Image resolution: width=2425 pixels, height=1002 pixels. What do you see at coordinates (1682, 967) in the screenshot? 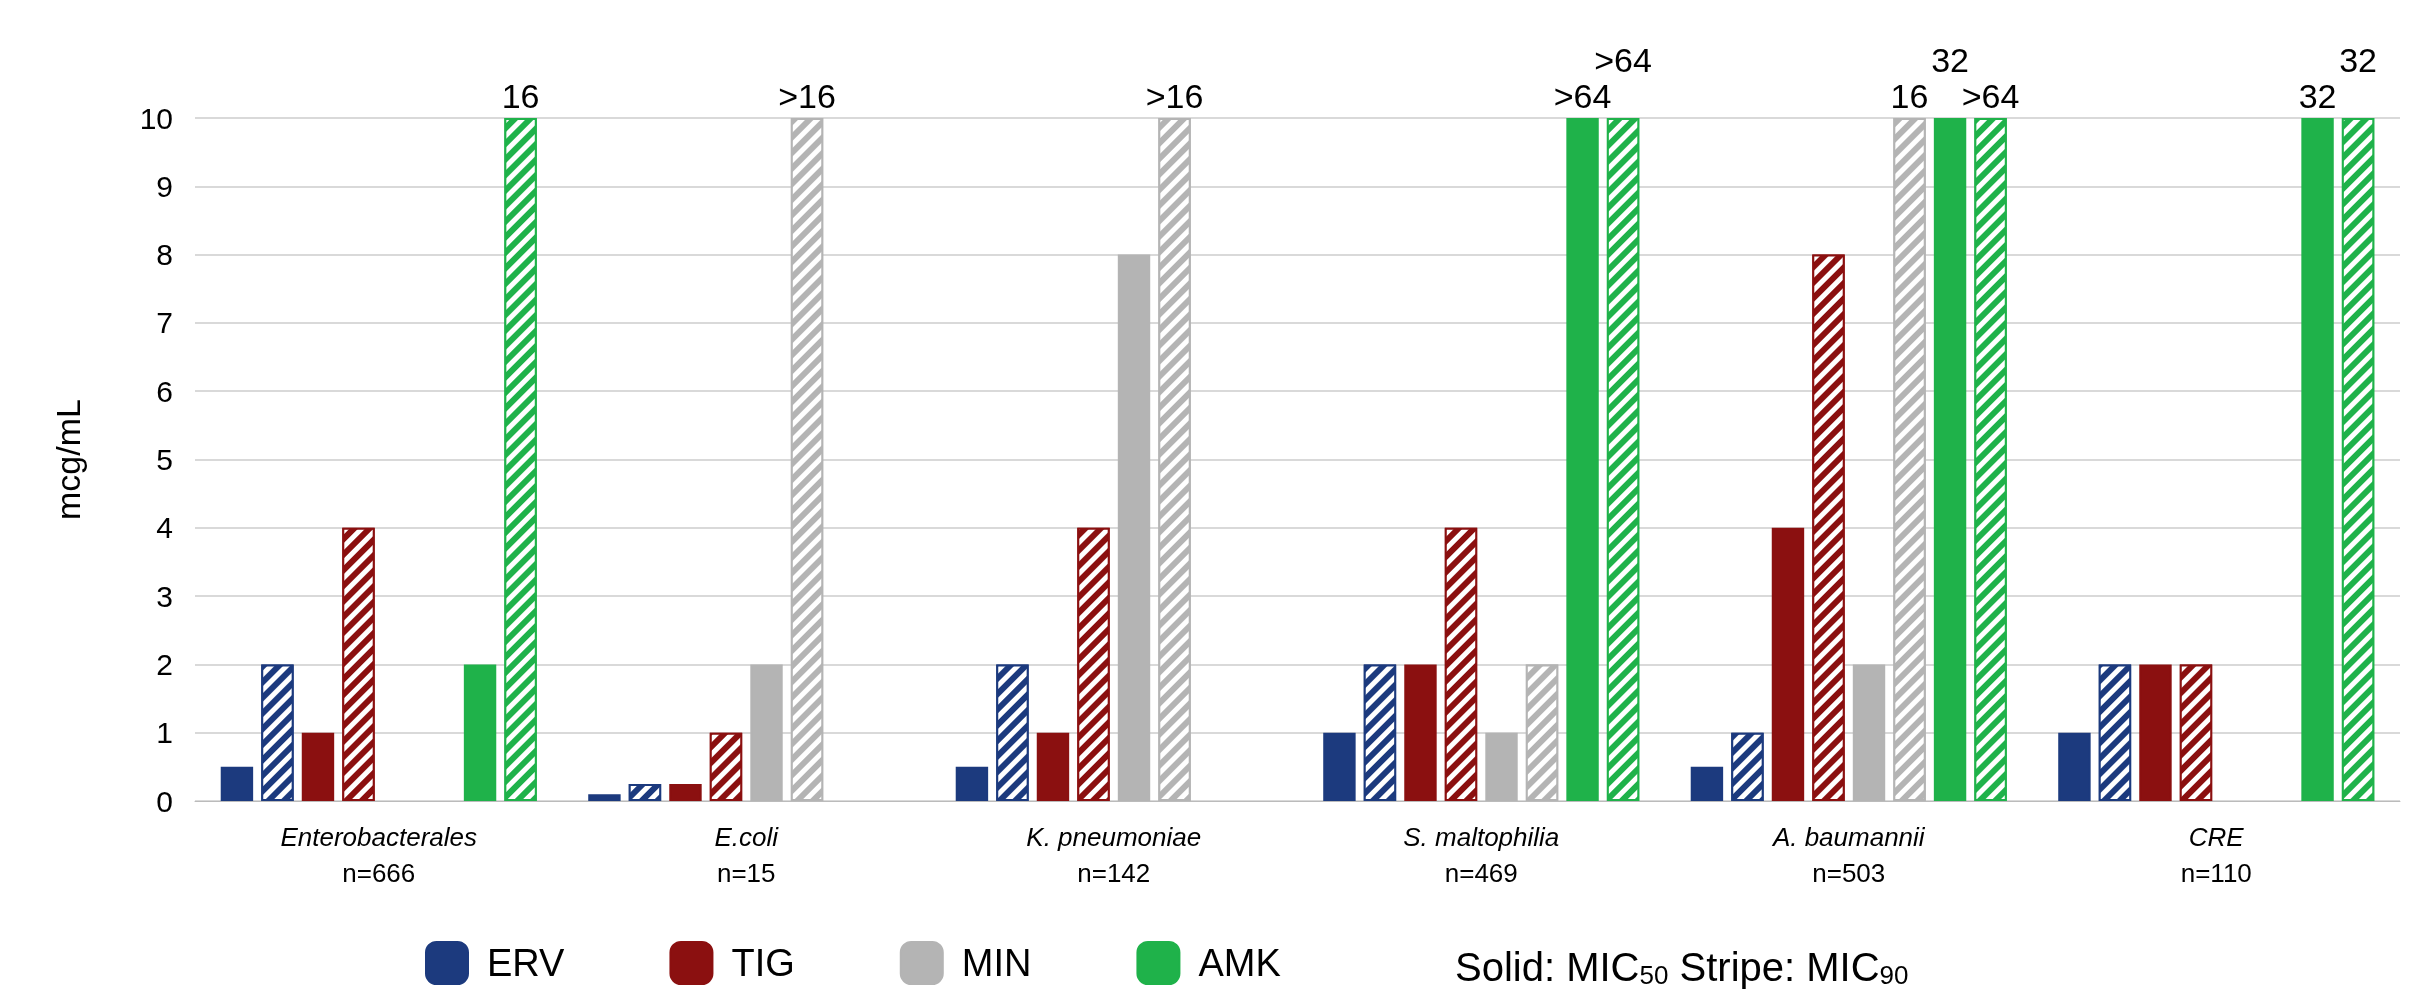
I see `text: Solid: MIC50 Stripe: MIC90` at bounding box center [1682, 967].